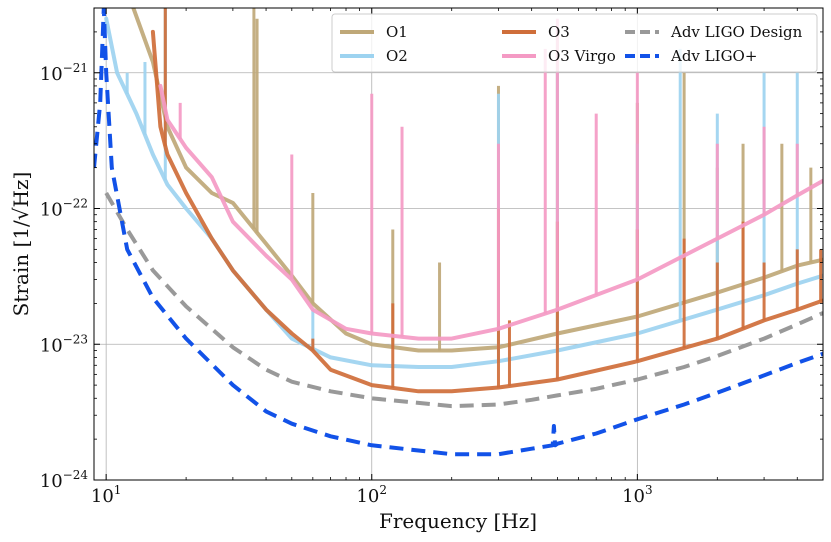  I want to click on y-tick-label-3: 10−21, so click(64, 73).